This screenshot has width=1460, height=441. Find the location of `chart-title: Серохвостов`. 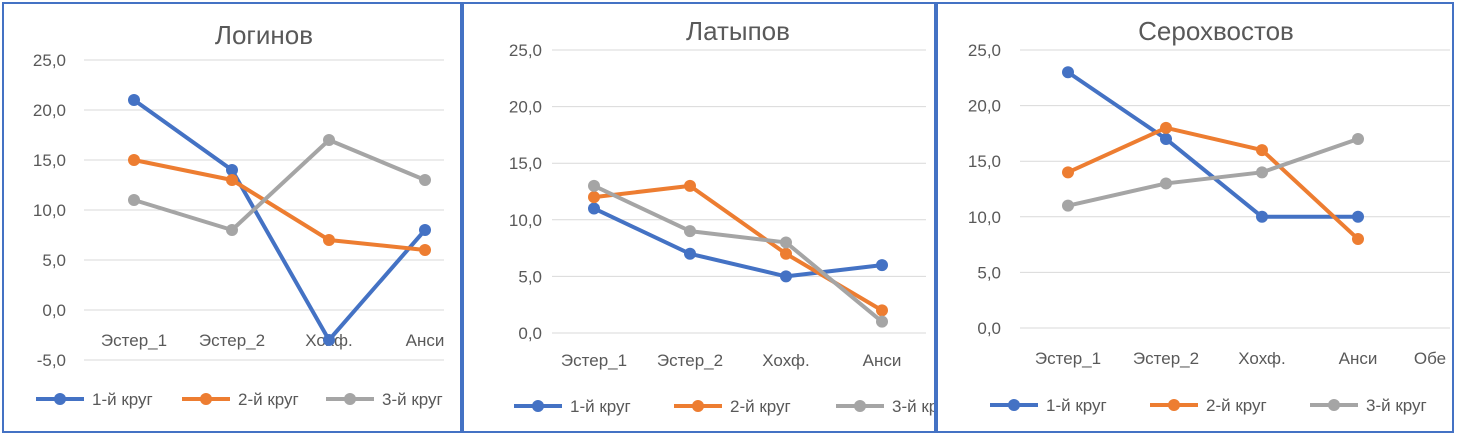

chart-title: Серохвостов is located at coordinates (1216, 31).